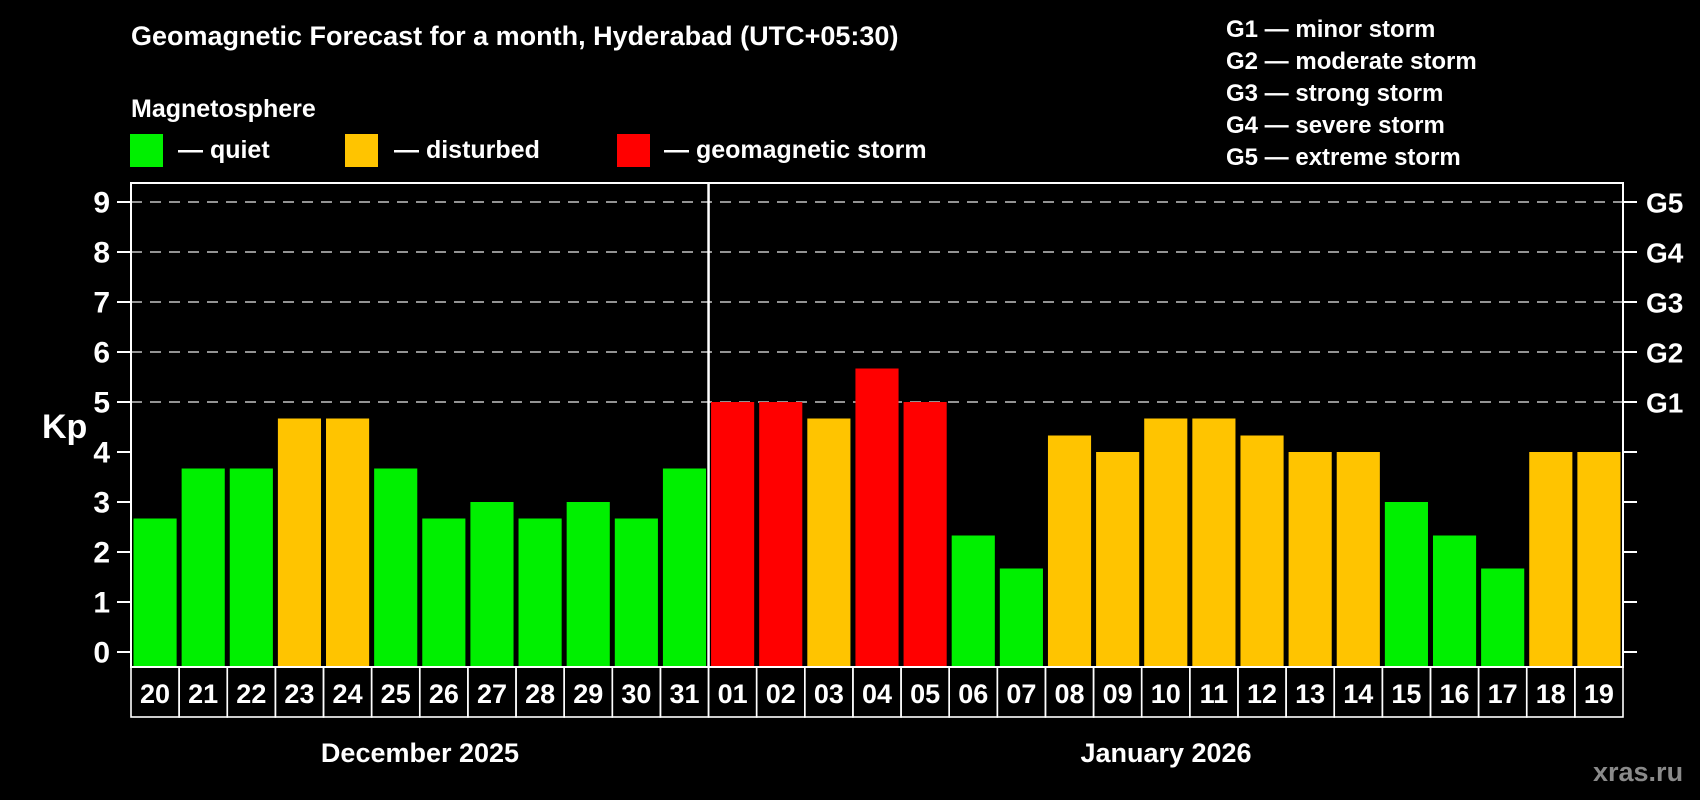  What do you see at coordinates (101, 503) in the screenshot?
I see `y-axis-tick-label-3: 3` at bounding box center [101, 503].